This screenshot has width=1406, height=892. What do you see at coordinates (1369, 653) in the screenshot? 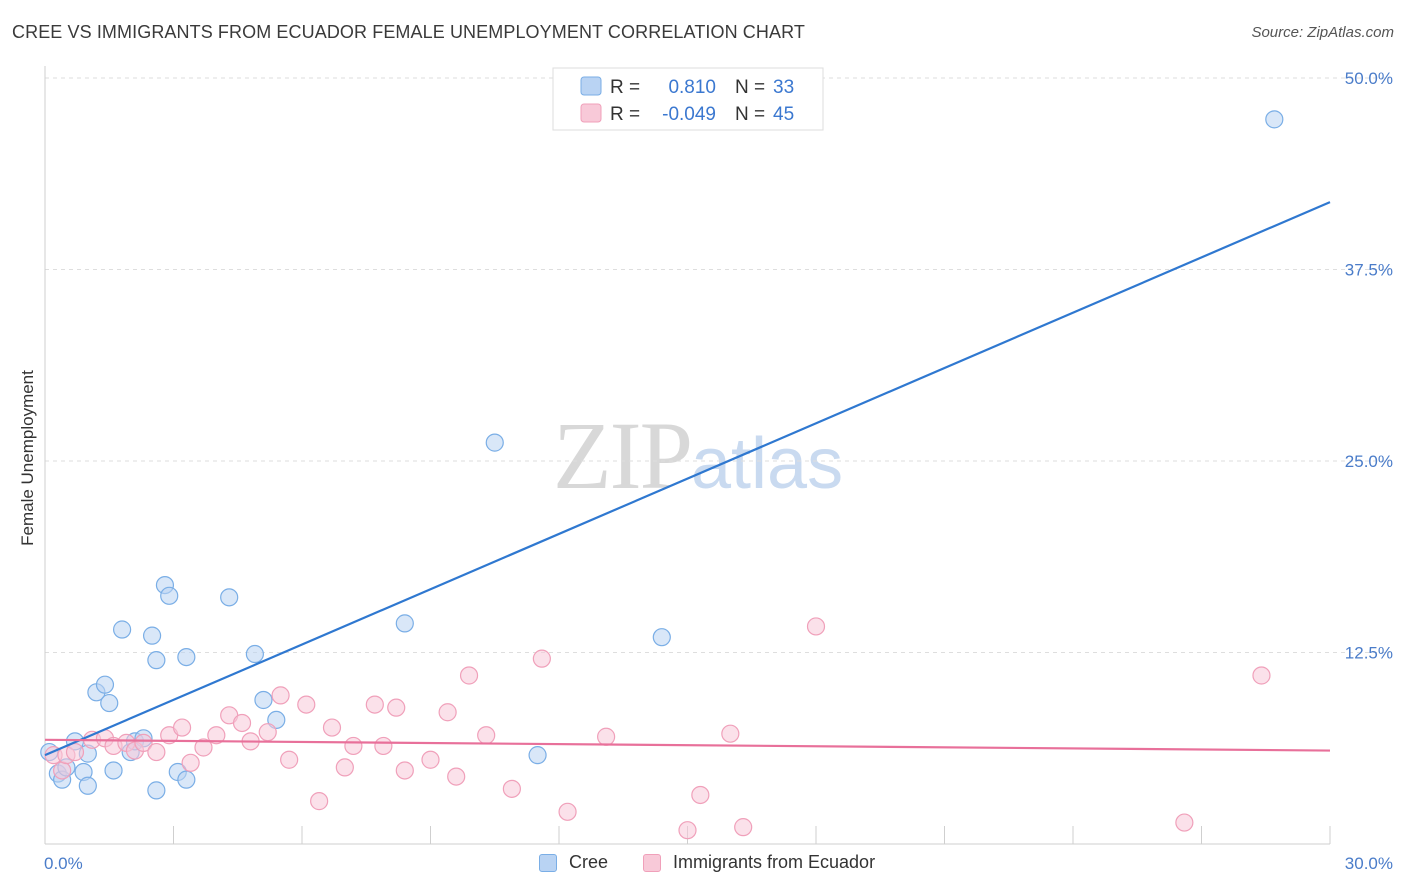
I see `y-tick-label-0: 12.5%` at bounding box center [1369, 653].